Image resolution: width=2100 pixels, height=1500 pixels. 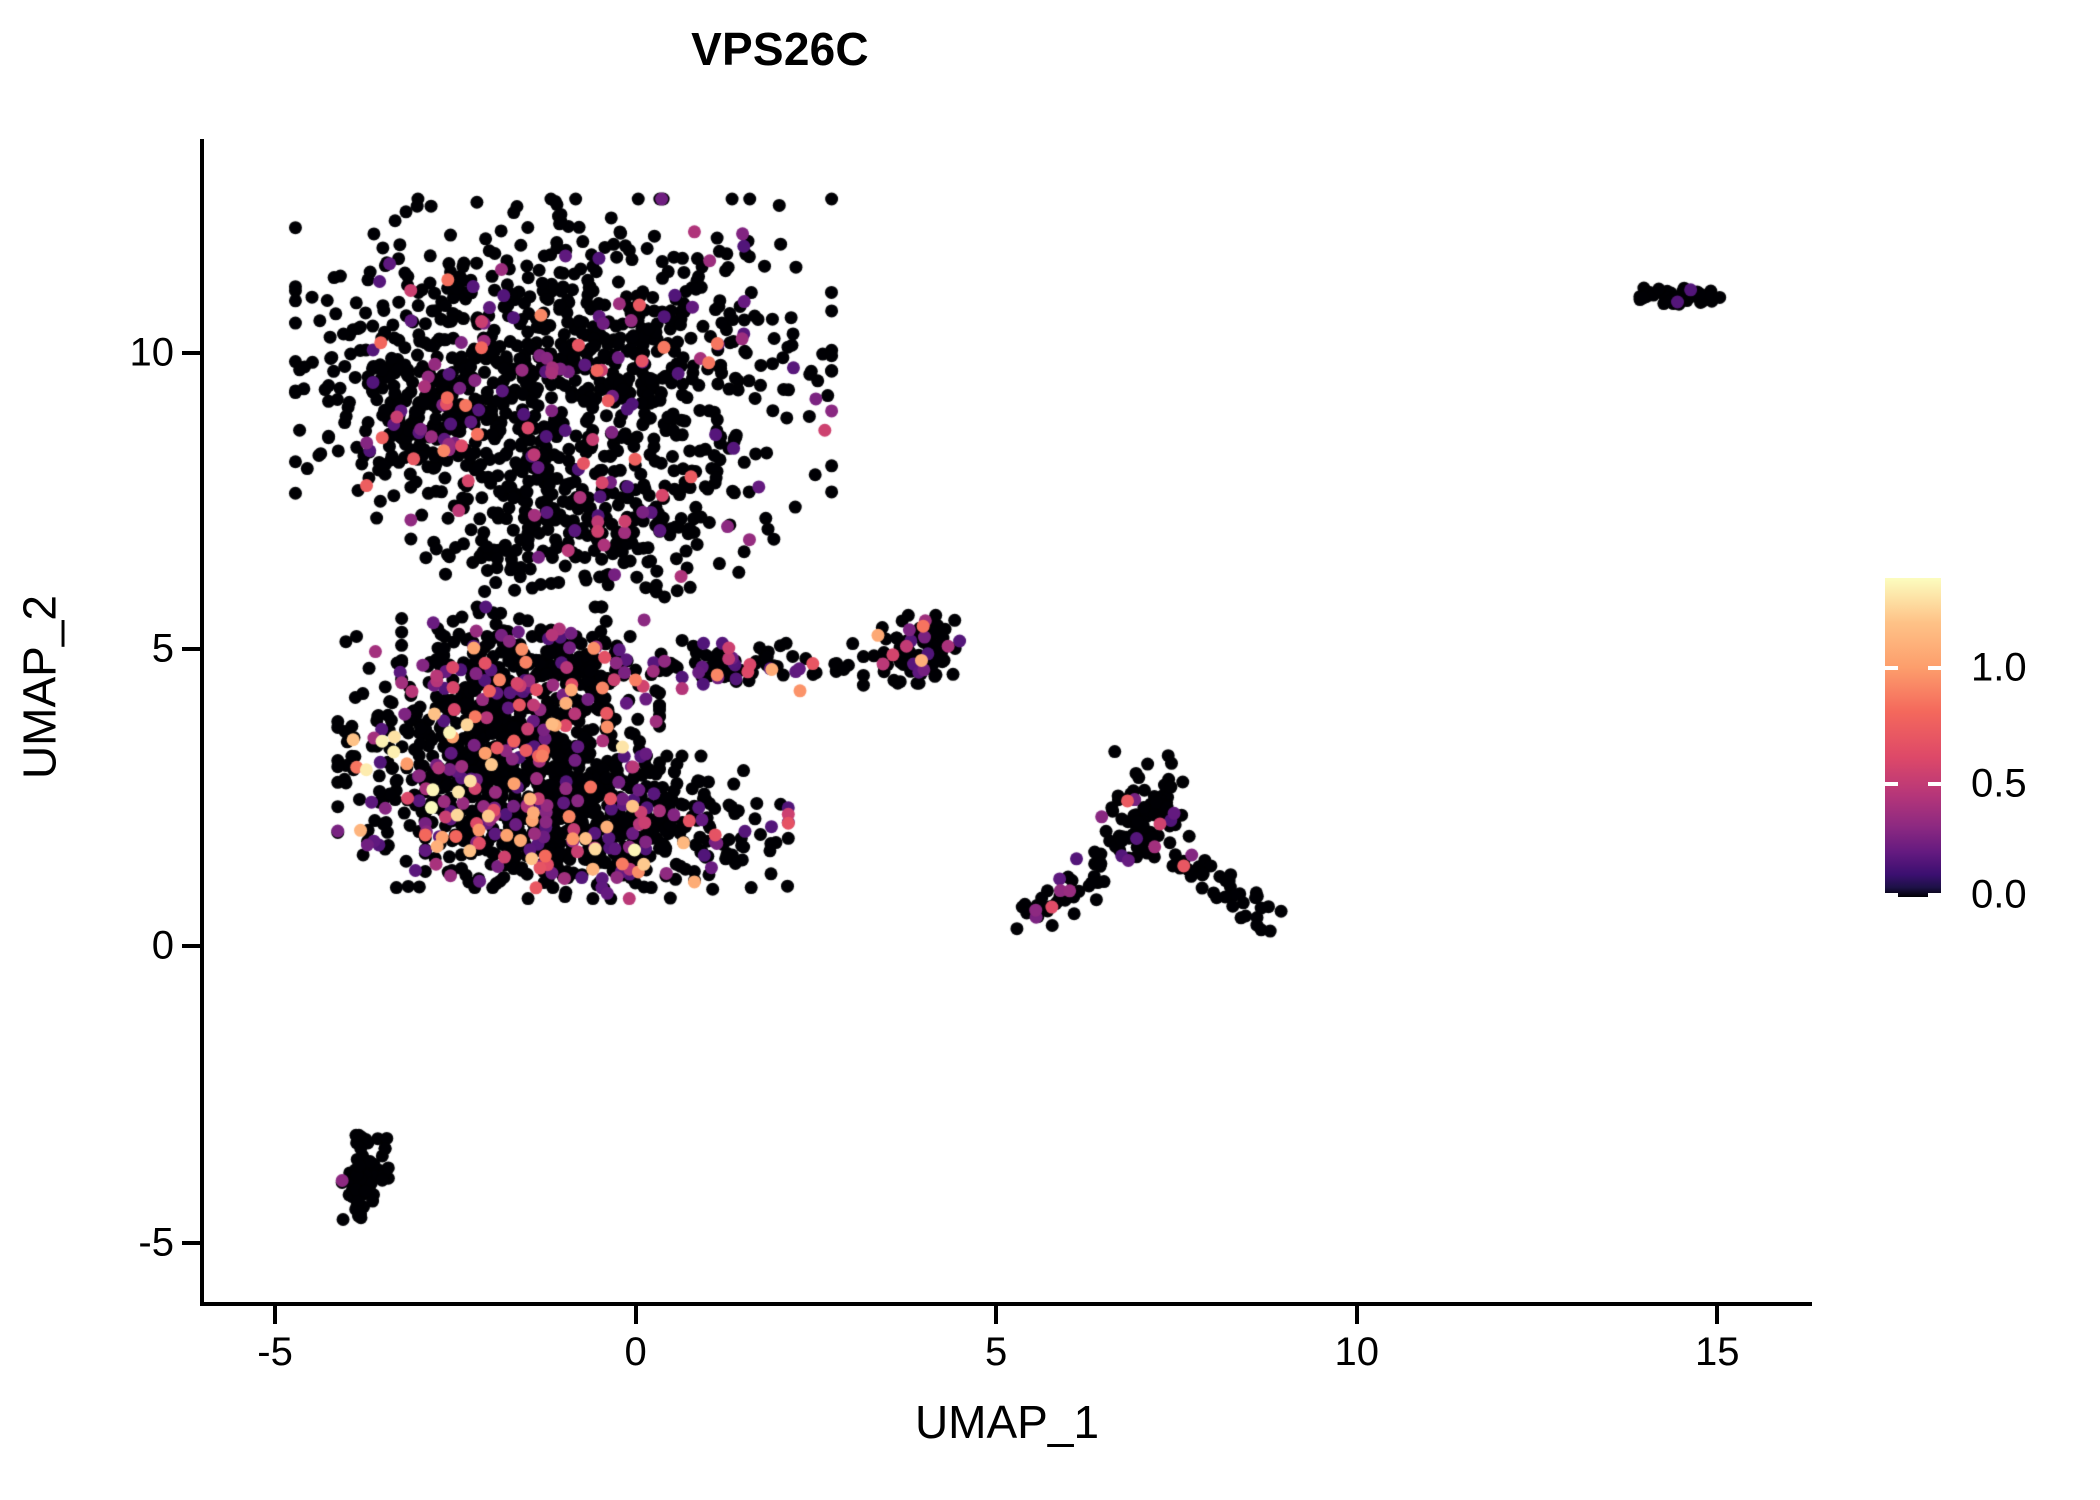 What do you see at coordinates (996, 1352) in the screenshot?
I see `x-tick-label-5: 5` at bounding box center [996, 1352].